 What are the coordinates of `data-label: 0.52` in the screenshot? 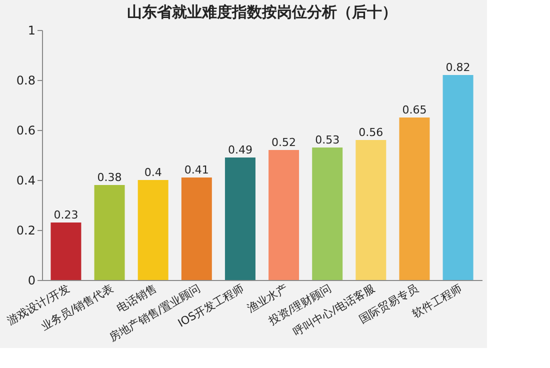 It's located at (284, 142).